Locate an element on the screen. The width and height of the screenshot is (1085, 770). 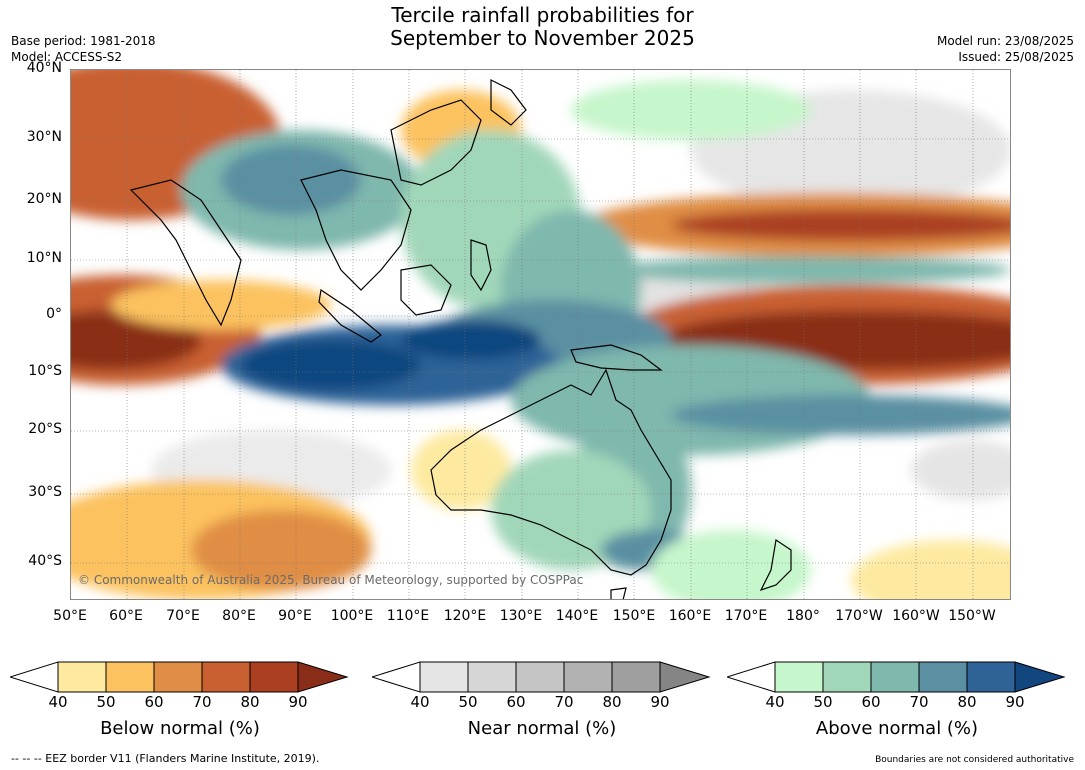
india-coastline is located at coordinates (185, 253).